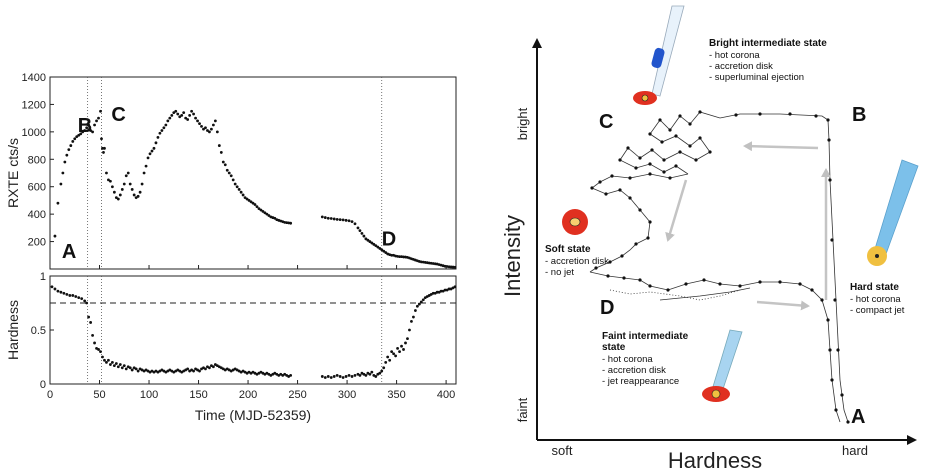 The width and height of the screenshot is (934, 474). I want to click on soft-state-box: Soft state - accretion disk - no jet, so click(577, 261).